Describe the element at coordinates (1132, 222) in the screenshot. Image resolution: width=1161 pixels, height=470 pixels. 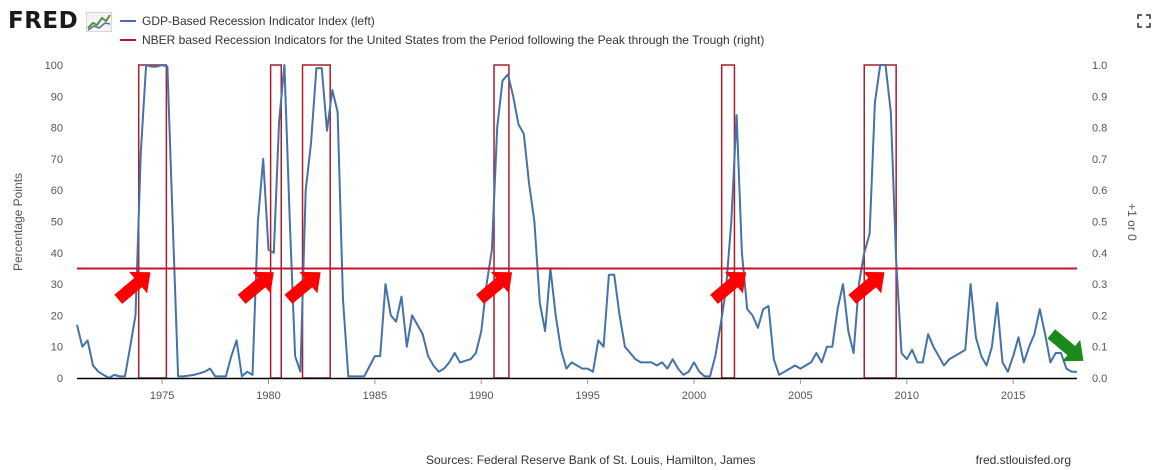
I see `y-axis-right-title: +1 or 0` at that location.